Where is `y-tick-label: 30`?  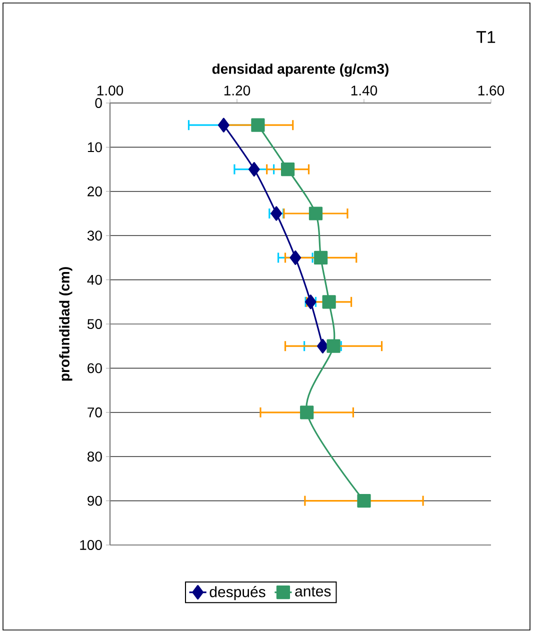 y-tick-label: 30 is located at coordinates (94, 235).